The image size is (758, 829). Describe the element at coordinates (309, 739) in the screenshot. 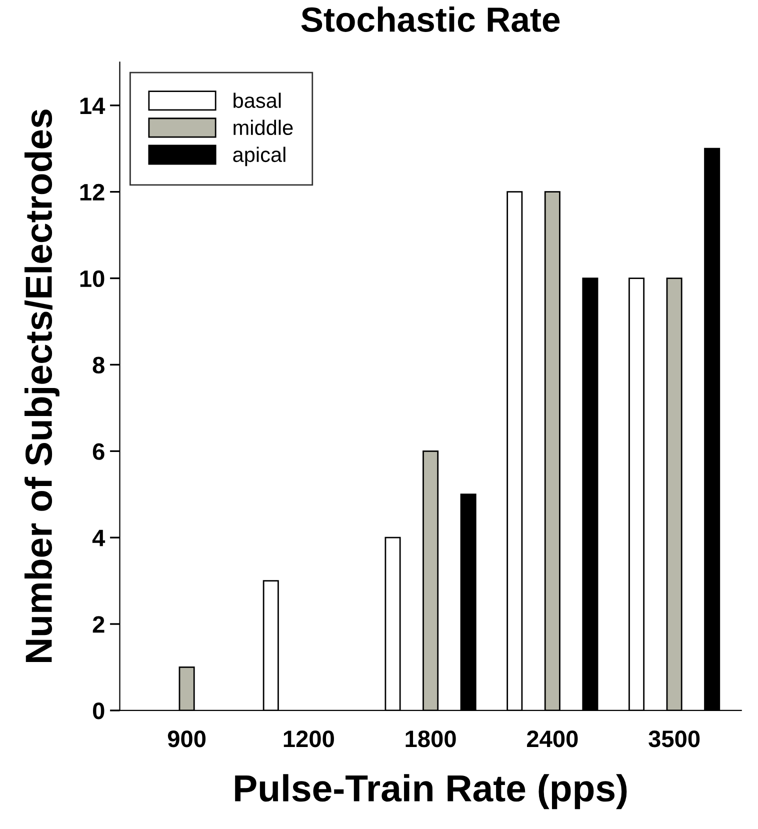

I see `x-tick-label: 1200` at that location.